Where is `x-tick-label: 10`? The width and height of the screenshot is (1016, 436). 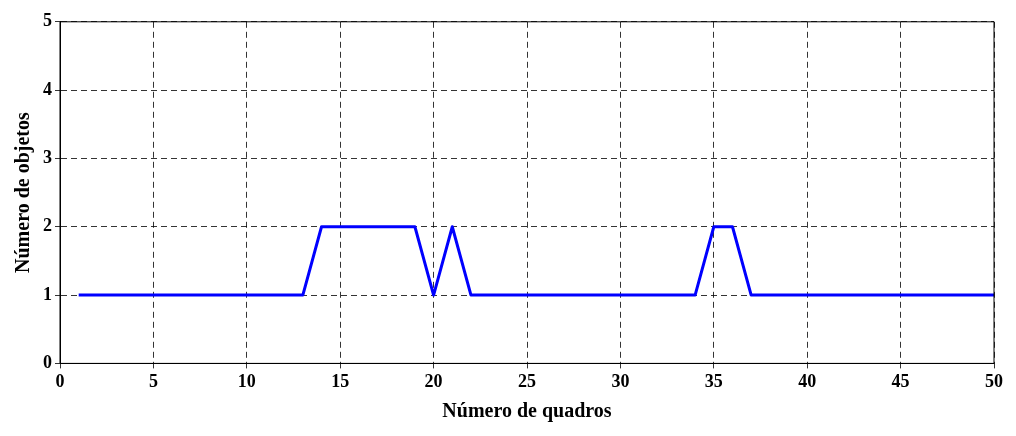 x-tick-label: 10 is located at coordinates (246, 380).